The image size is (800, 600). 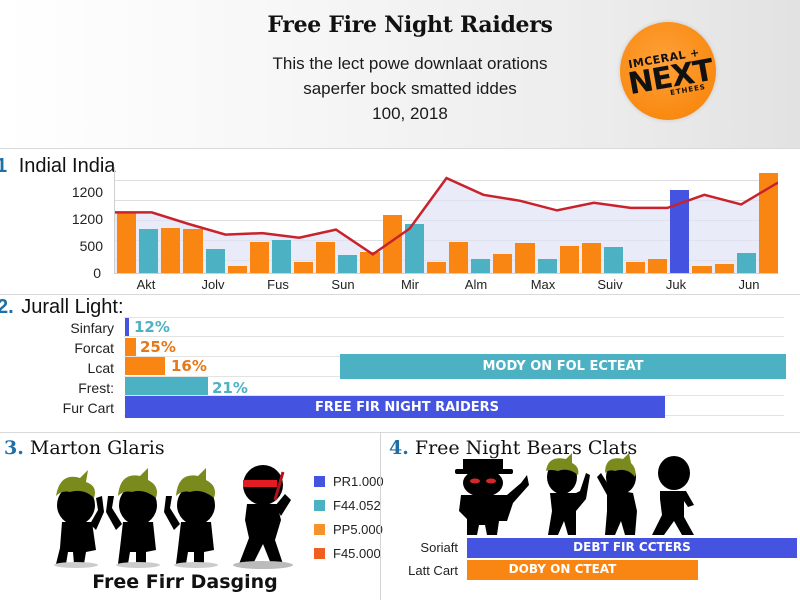 I want to click on section-title-text: Jurall Light:, so click(x=72, y=307).